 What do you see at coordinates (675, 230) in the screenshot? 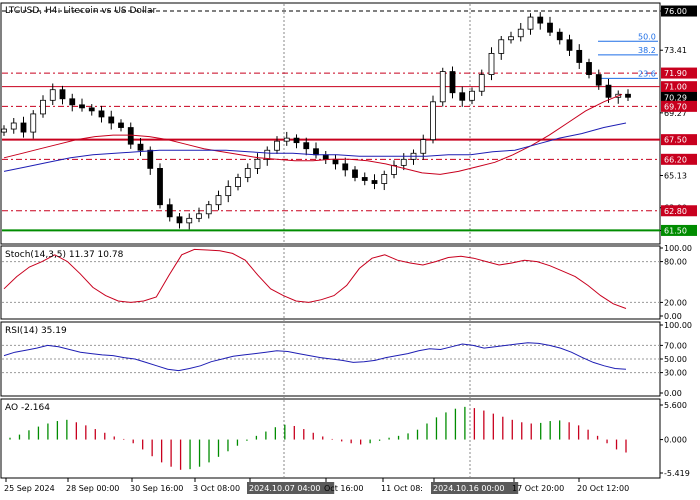
I see `level-badge-label-8: 61.50` at bounding box center [675, 230].